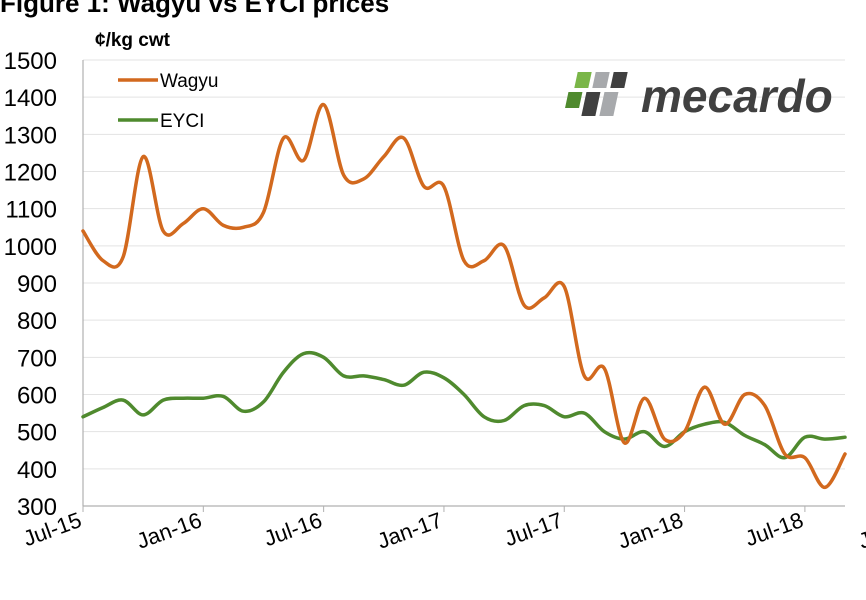 Image resolution: width=866 pixels, height=600 pixels. What do you see at coordinates (37, 470) in the screenshot?
I see `y-tick-label: 400` at bounding box center [37, 470].